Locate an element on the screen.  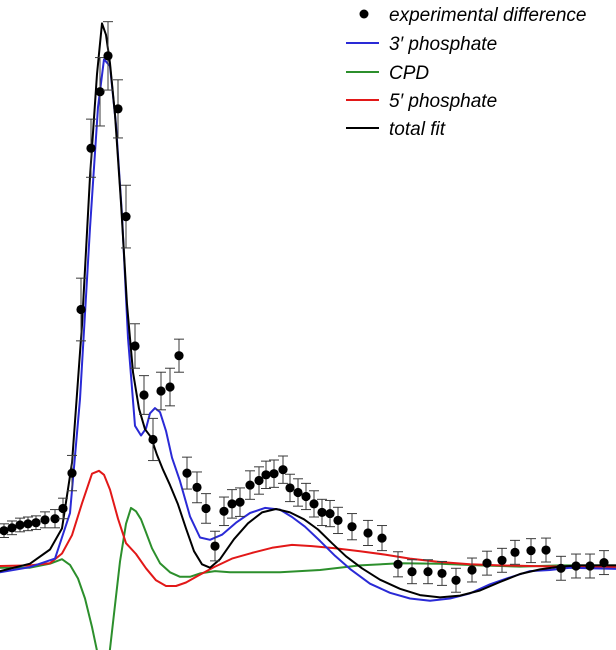
legend-label-5-phosphate: 5′ phosphate is located at coordinates (443, 101).